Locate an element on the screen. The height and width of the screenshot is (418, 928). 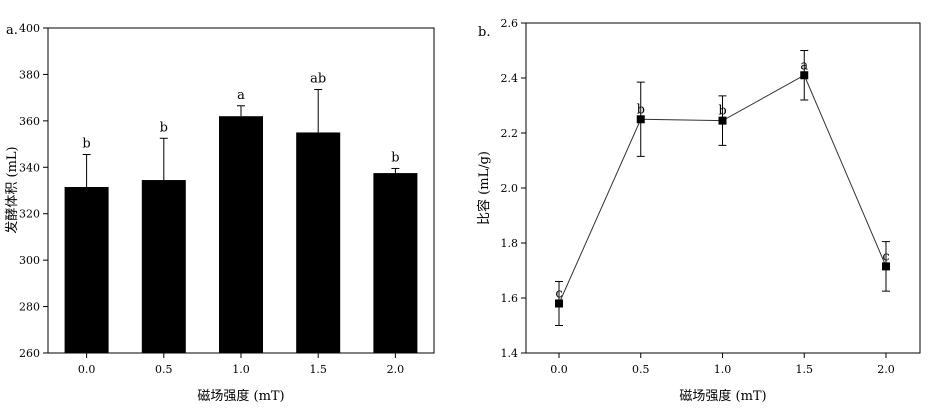
panel-a-x-tick-label: 0.5 is located at coordinates (164, 369).